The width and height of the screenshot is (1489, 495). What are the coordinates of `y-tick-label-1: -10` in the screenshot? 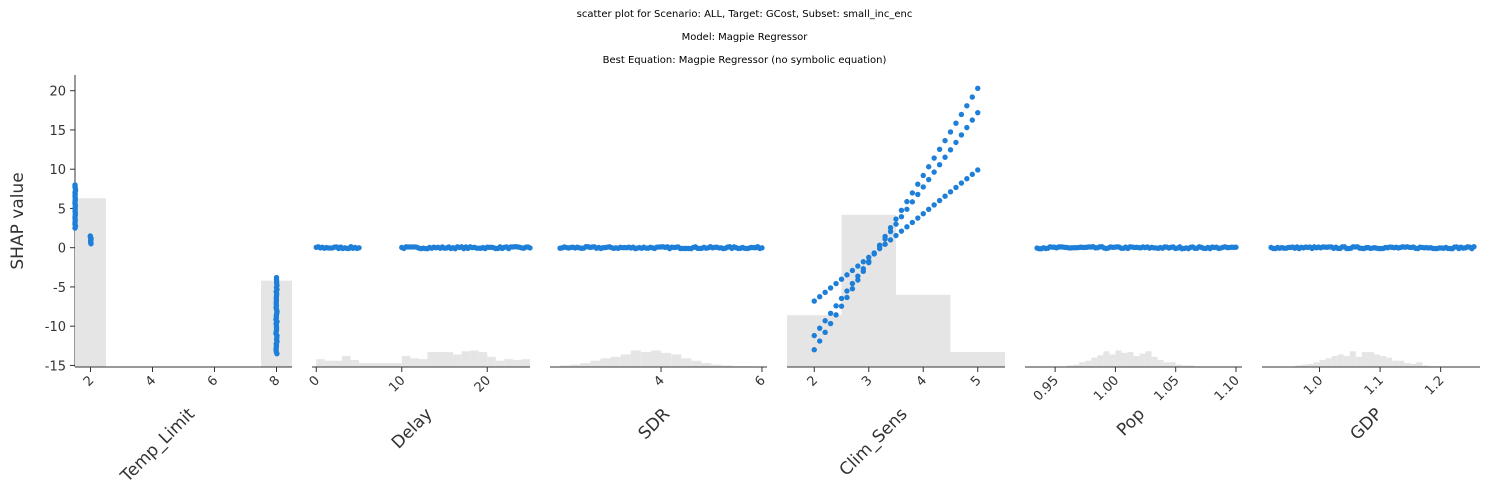 It's located at (55, 327).